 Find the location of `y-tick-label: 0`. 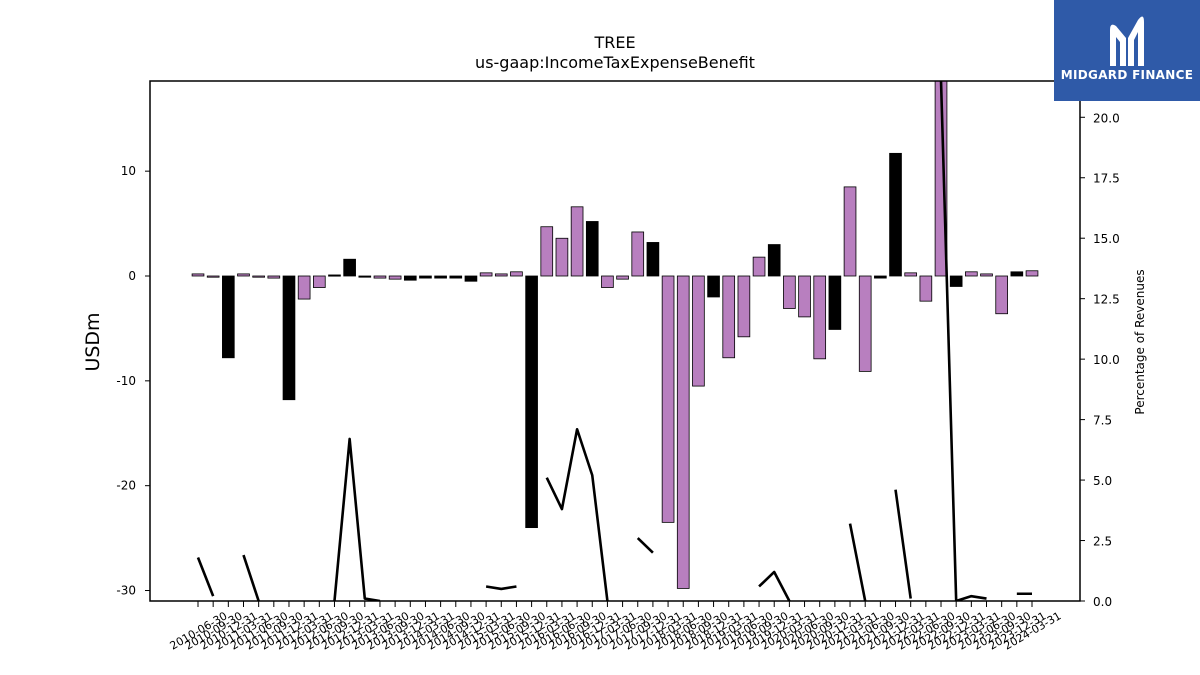

y-tick-label: 0 is located at coordinates (132, 276).